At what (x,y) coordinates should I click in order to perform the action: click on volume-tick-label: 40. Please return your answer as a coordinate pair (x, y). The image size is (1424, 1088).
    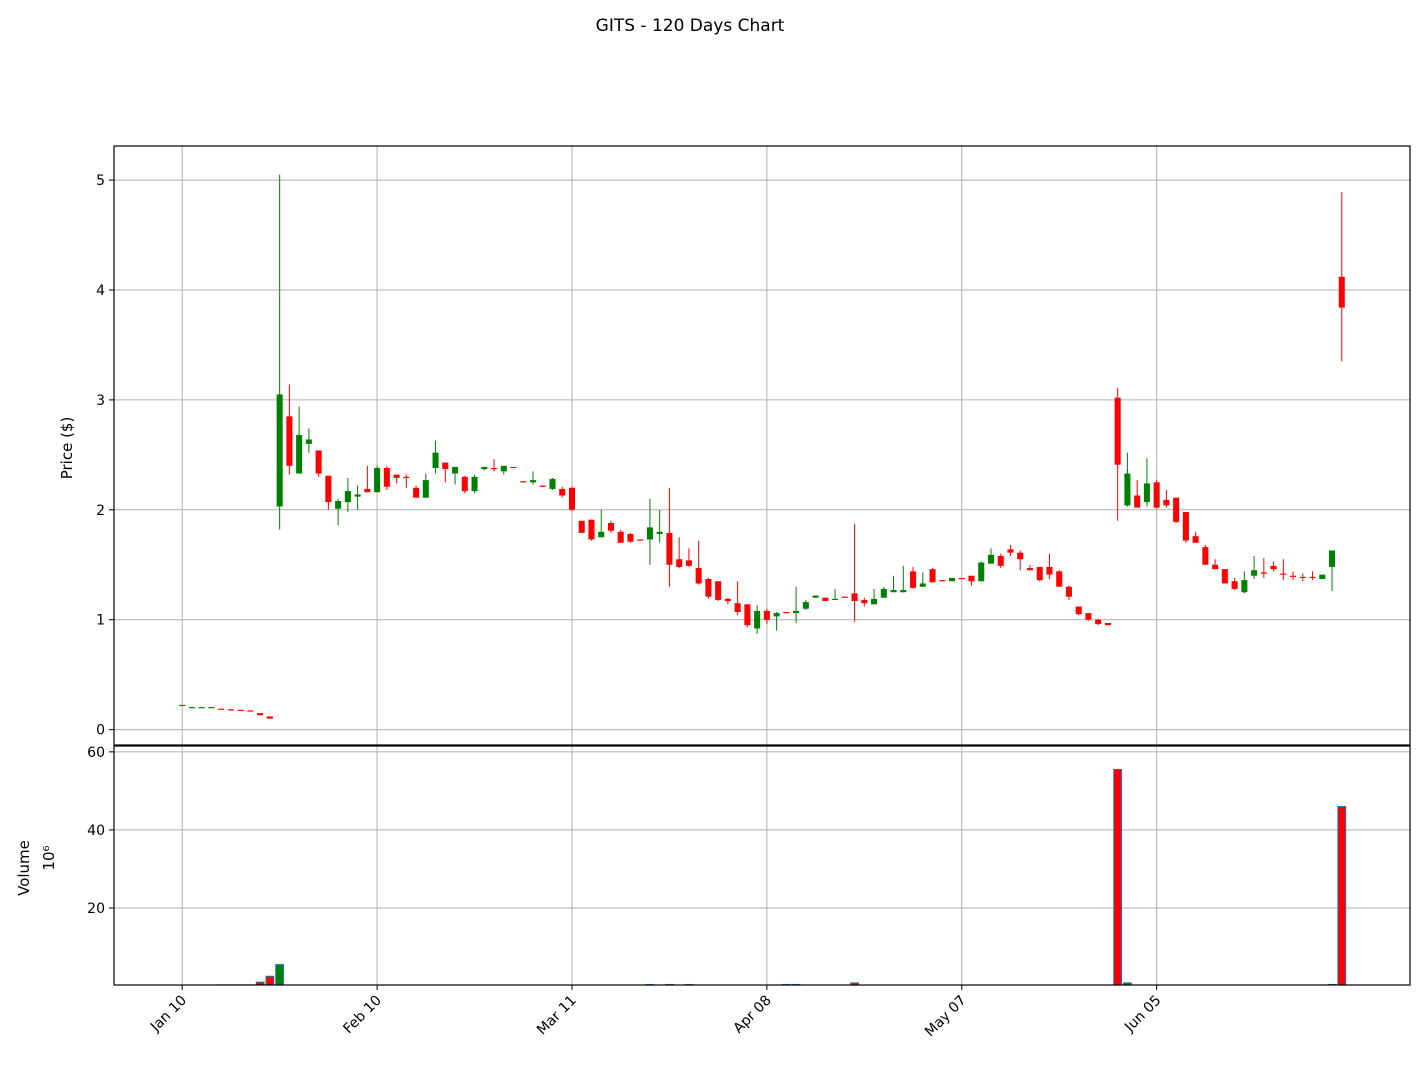
    Looking at the image, I should click on (96, 831).